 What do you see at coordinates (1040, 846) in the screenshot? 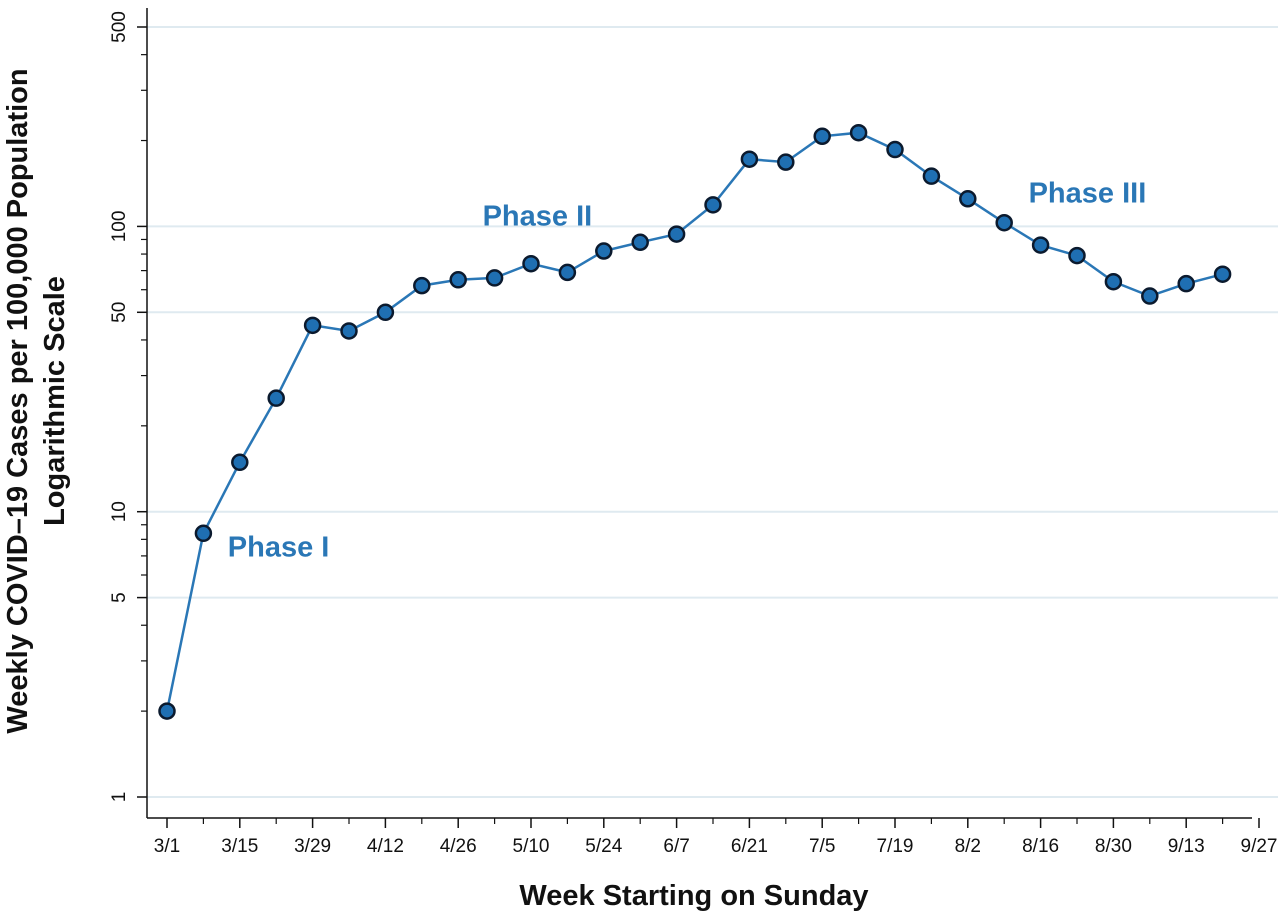
I see `x-tick-label-12: 8/16` at bounding box center [1040, 846].